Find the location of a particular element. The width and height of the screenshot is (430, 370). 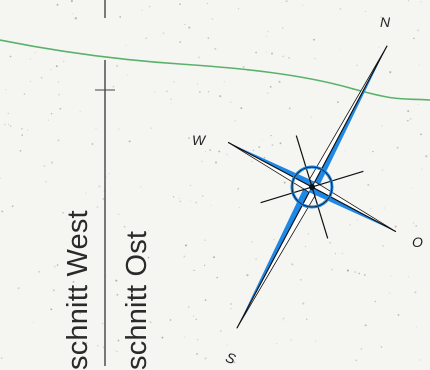

compass-needle-east is located at coordinates (352, 209).